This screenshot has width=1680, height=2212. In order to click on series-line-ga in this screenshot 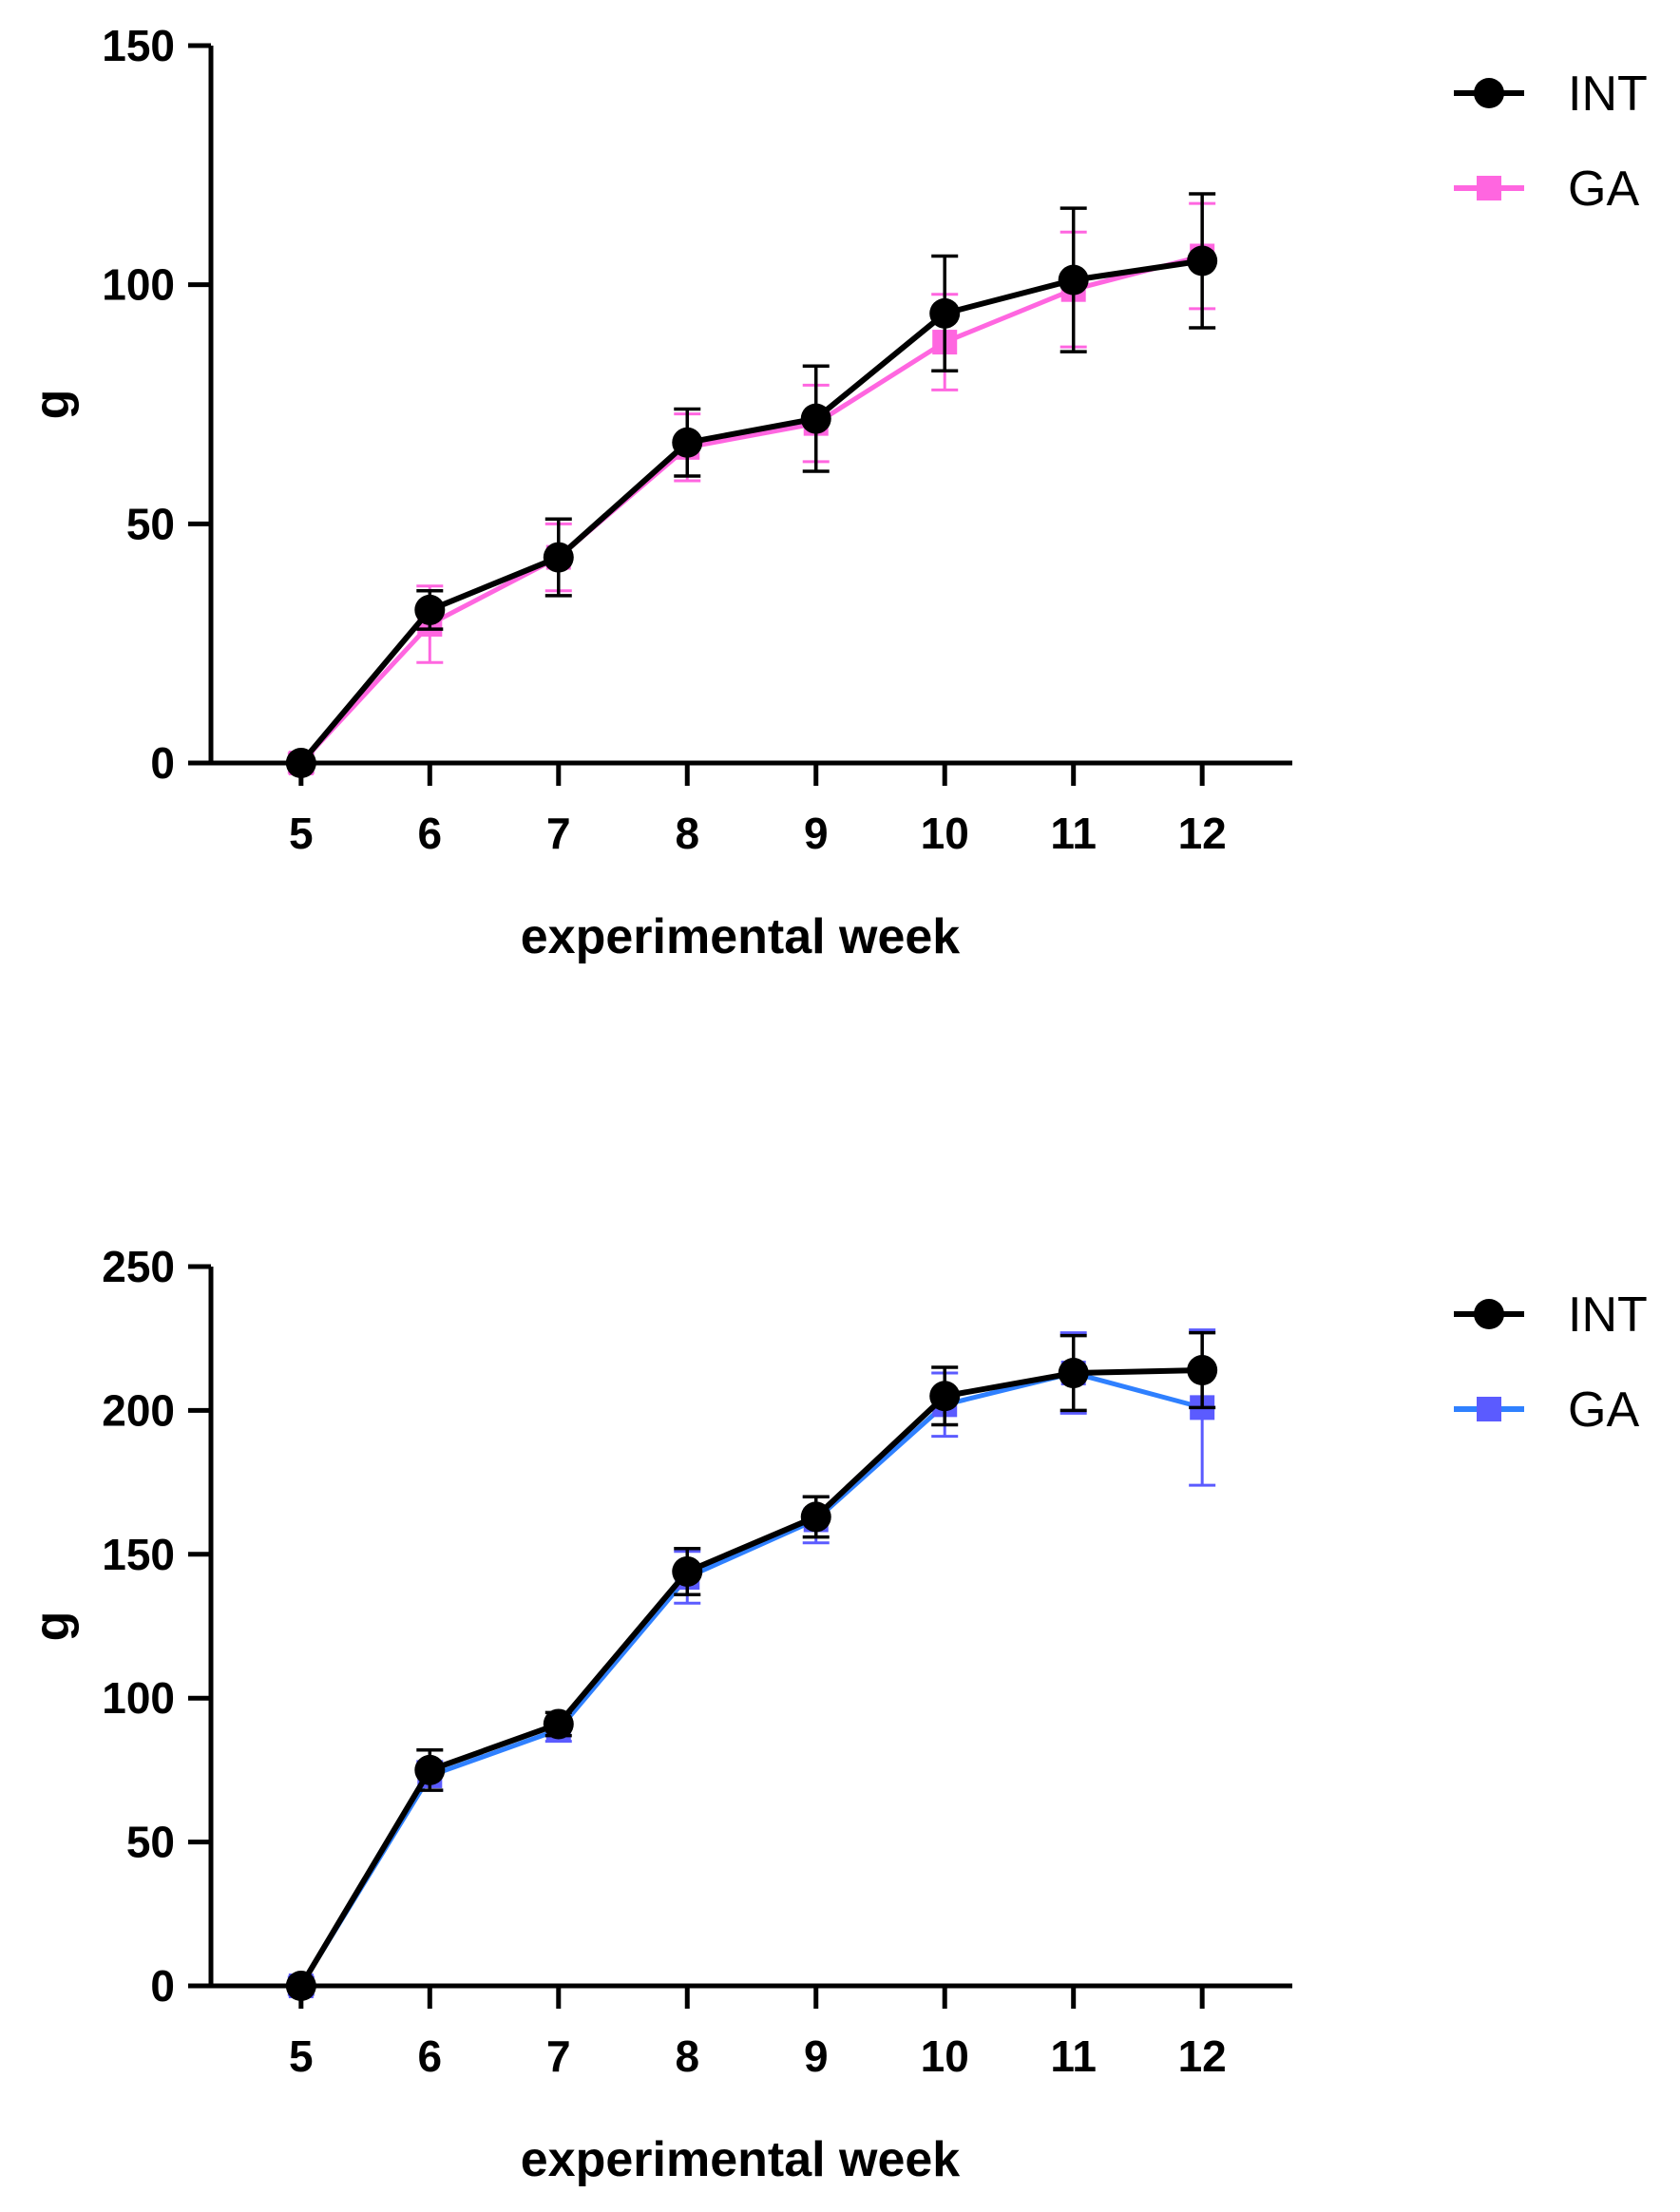, I will do `click(751, 510)`.